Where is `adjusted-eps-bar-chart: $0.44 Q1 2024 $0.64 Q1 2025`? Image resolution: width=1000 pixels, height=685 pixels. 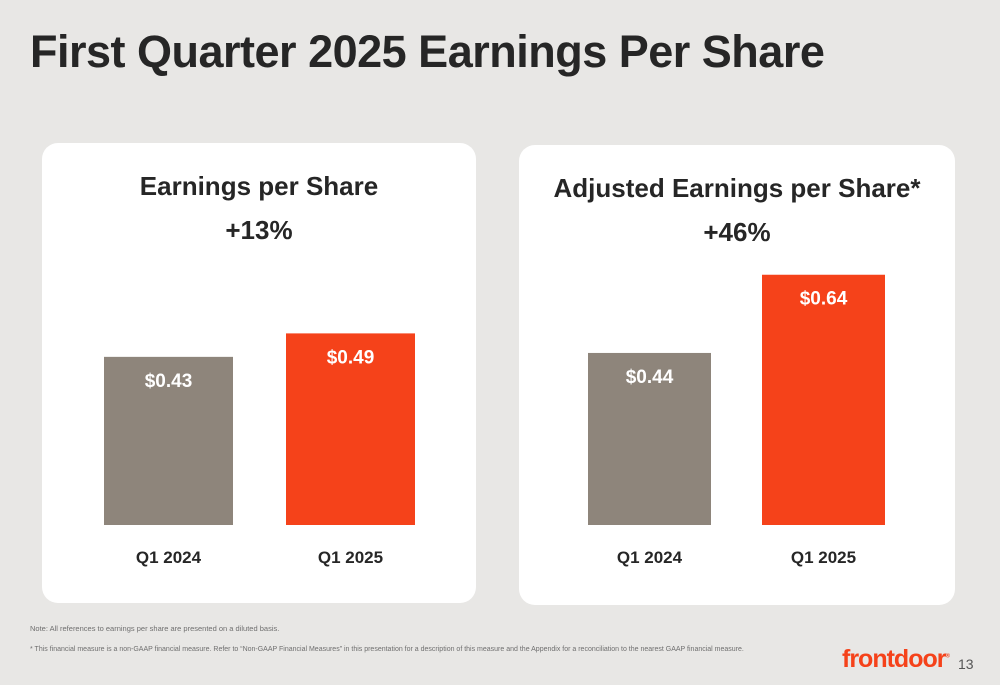 adjusted-eps-bar-chart: $0.44 Q1 2024 $0.64 Q1 2025 is located at coordinates (736, 420).